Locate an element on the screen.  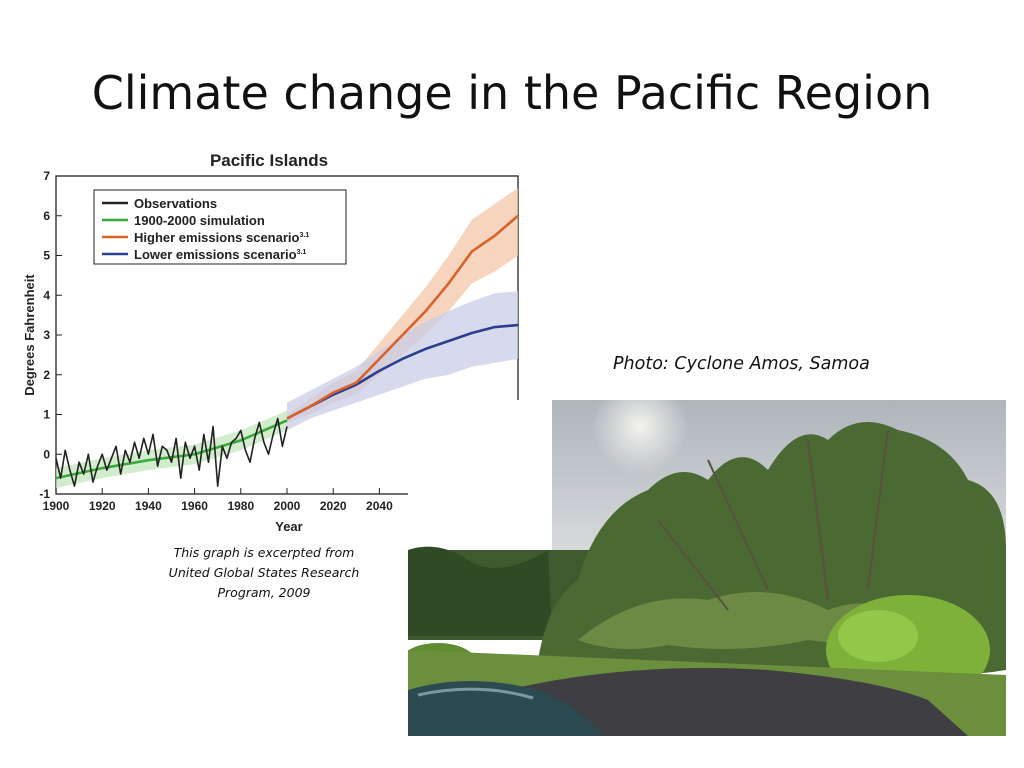
x-tick-label-1960: 1960 is located at coordinates (194, 506).